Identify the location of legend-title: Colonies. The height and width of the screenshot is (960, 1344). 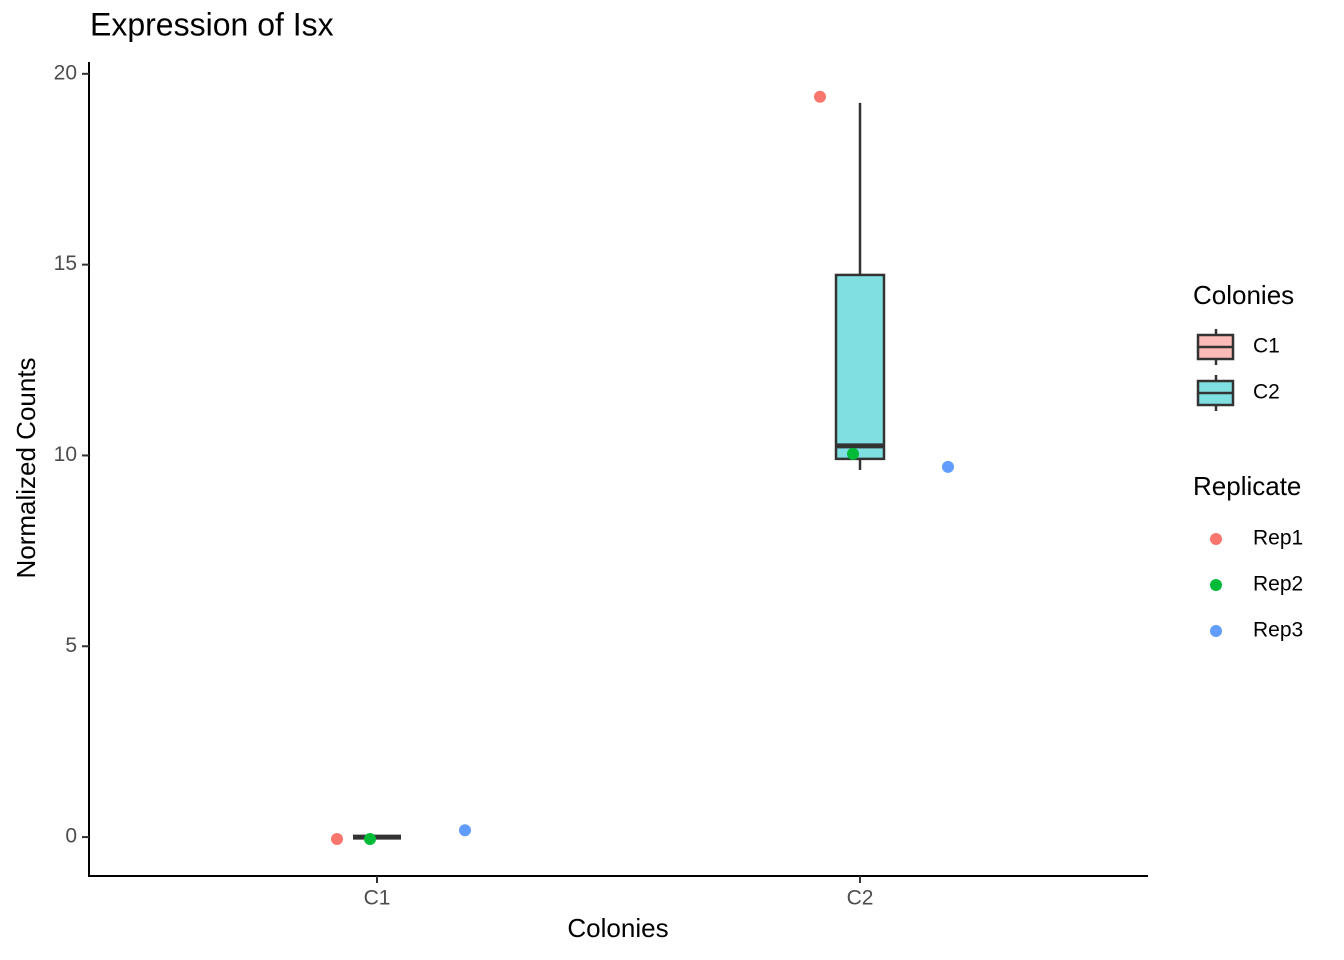
(1243, 295).